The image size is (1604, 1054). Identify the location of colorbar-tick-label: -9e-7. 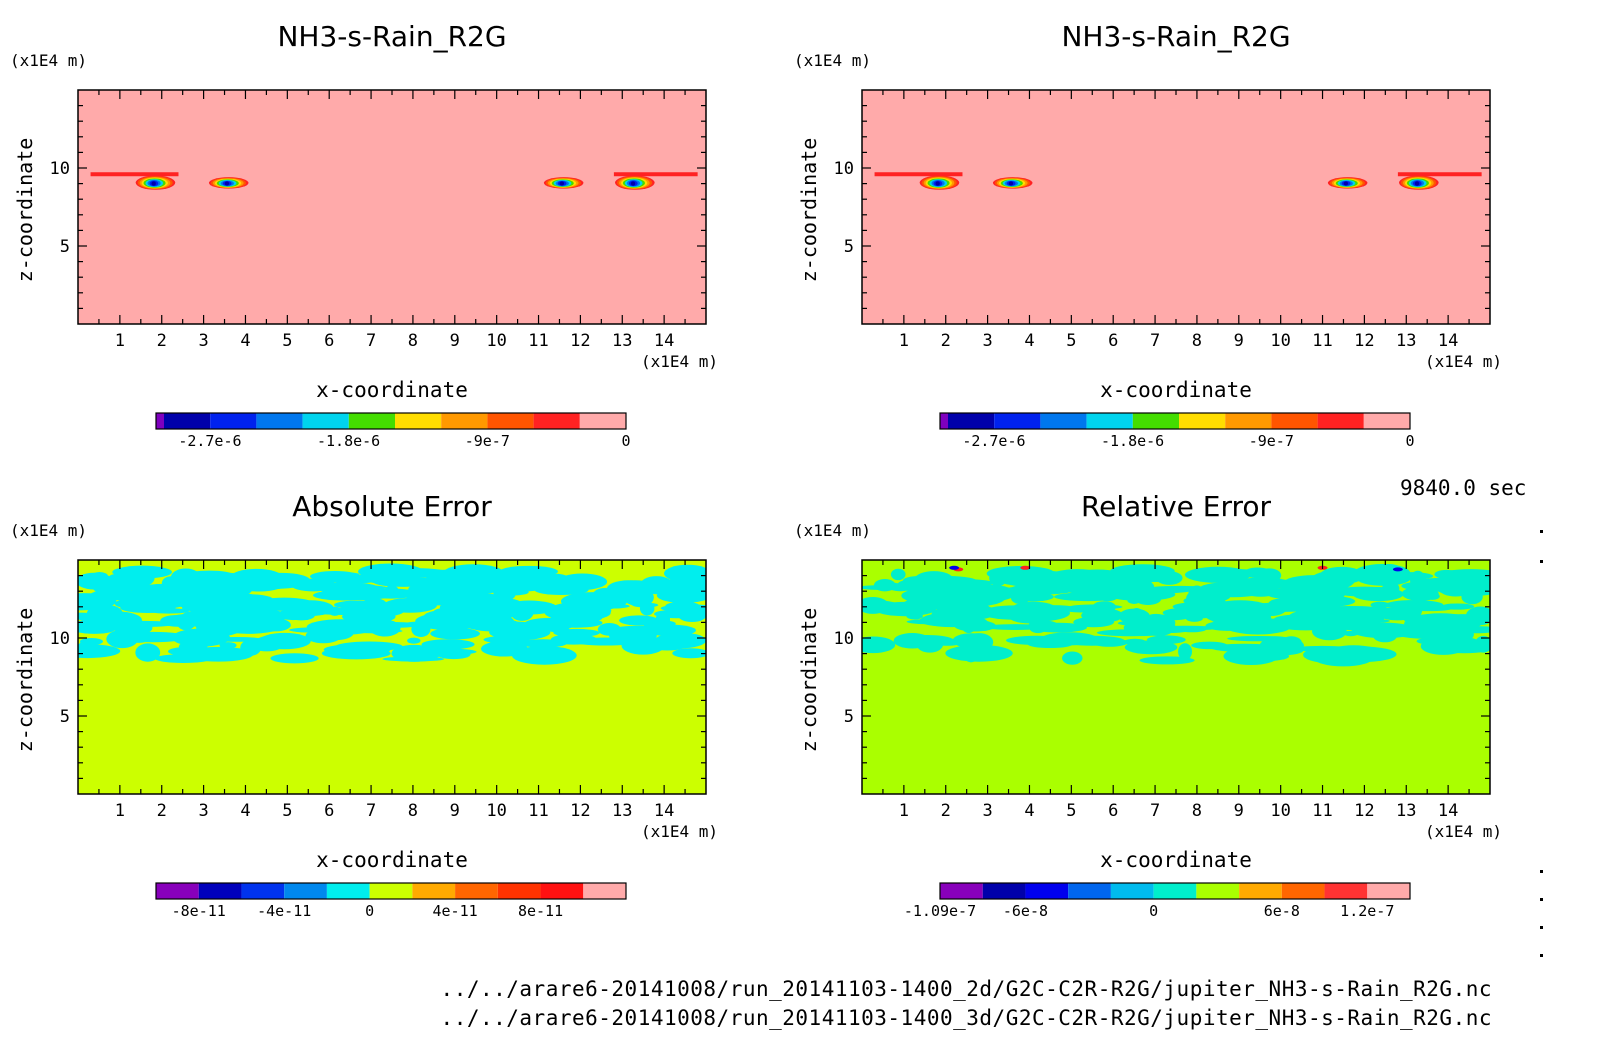
(1271, 441).